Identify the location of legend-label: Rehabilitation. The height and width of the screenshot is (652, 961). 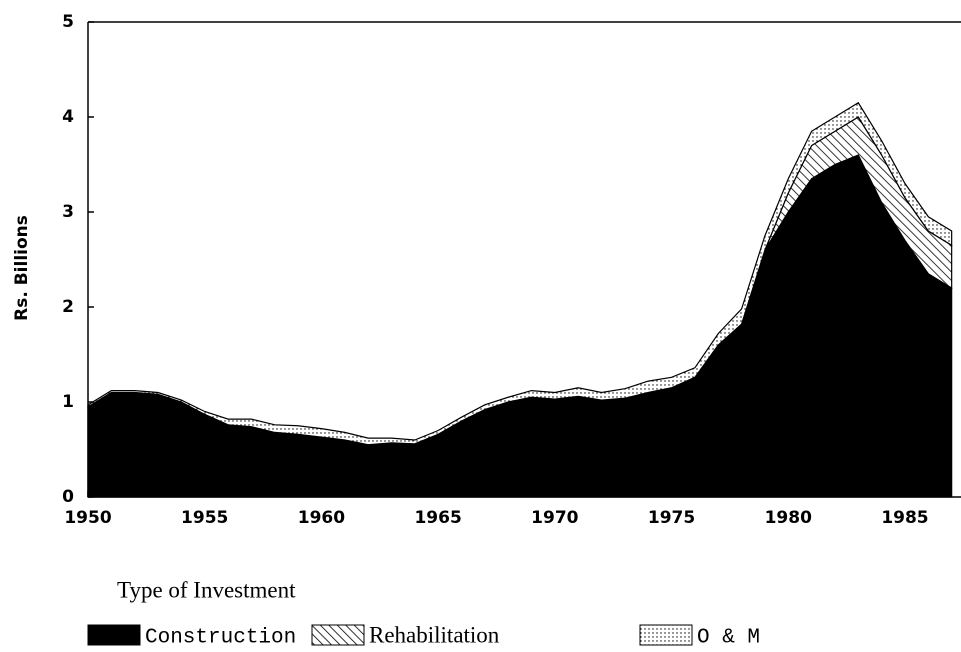
(434, 634).